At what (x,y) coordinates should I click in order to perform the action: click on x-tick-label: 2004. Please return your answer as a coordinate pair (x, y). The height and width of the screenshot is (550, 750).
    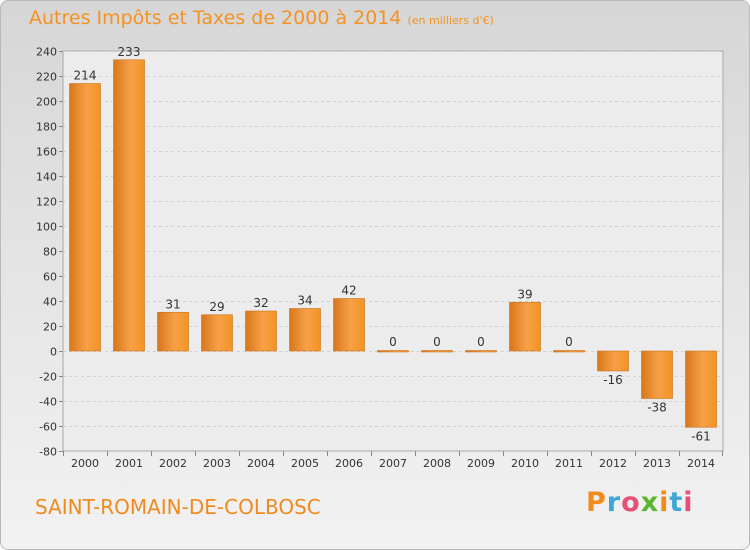
    Looking at the image, I should click on (261, 463).